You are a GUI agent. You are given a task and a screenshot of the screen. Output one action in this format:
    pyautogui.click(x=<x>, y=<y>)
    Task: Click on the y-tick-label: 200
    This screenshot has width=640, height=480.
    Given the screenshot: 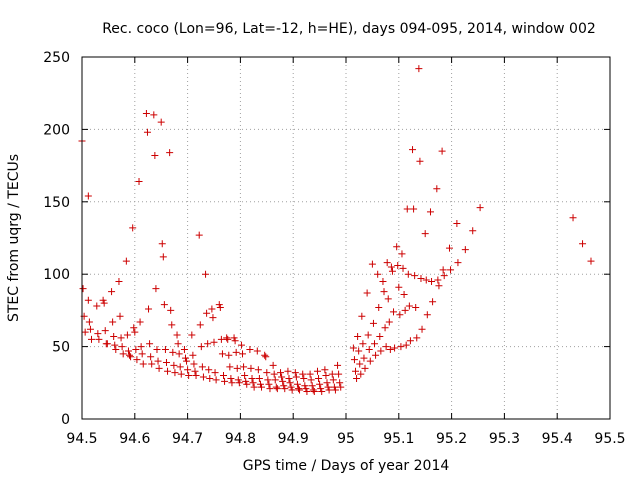 What is the action you would take?
    pyautogui.click(x=56, y=130)
    